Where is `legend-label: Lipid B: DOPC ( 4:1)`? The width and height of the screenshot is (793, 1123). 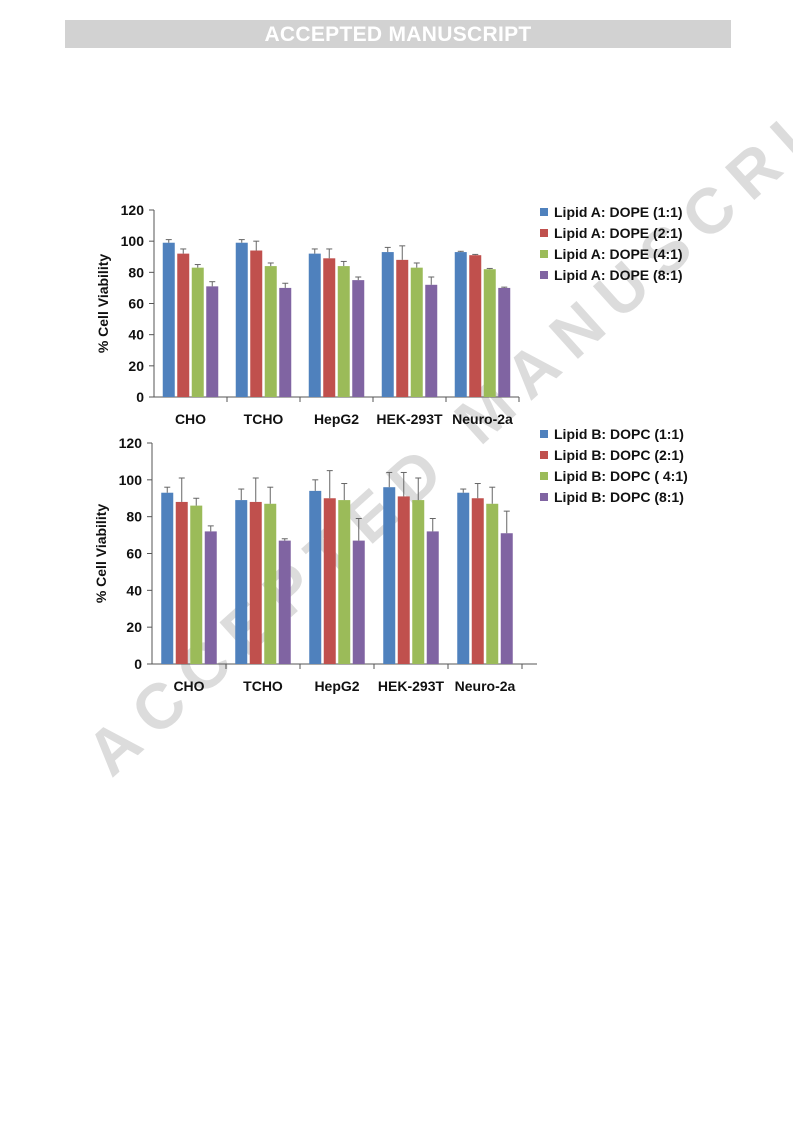
legend-label: Lipid B: DOPC ( 4:1) is located at coordinates (621, 476).